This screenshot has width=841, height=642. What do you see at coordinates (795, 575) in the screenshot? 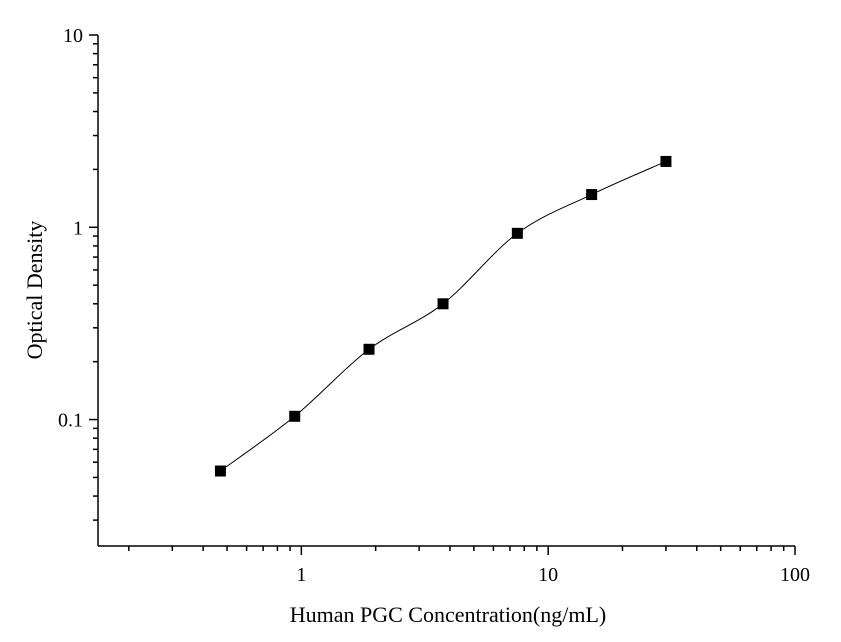
I see `x-tick-label: 100` at bounding box center [795, 575].